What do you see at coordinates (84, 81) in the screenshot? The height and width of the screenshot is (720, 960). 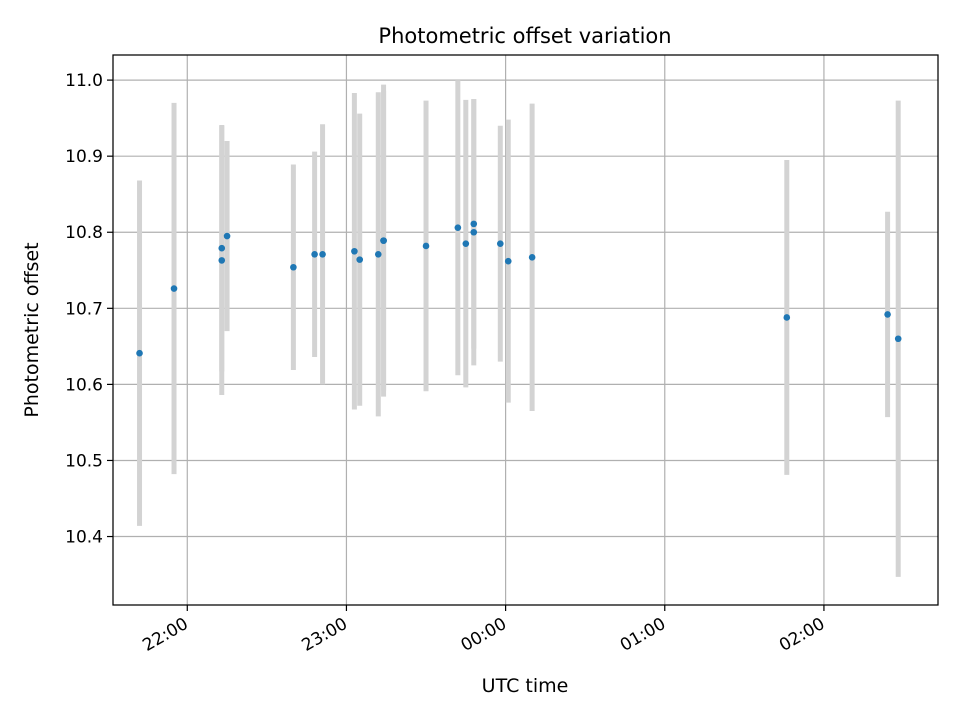 I see `y-tick-label: 11.0` at bounding box center [84, 81].